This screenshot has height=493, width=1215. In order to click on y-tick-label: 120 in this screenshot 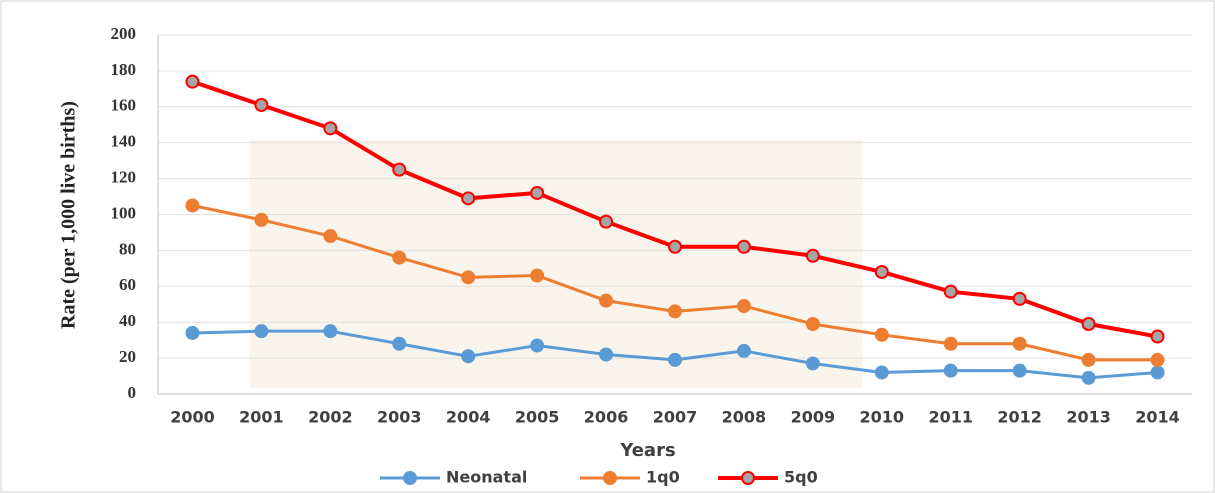, I will do `click(124, 177)`.